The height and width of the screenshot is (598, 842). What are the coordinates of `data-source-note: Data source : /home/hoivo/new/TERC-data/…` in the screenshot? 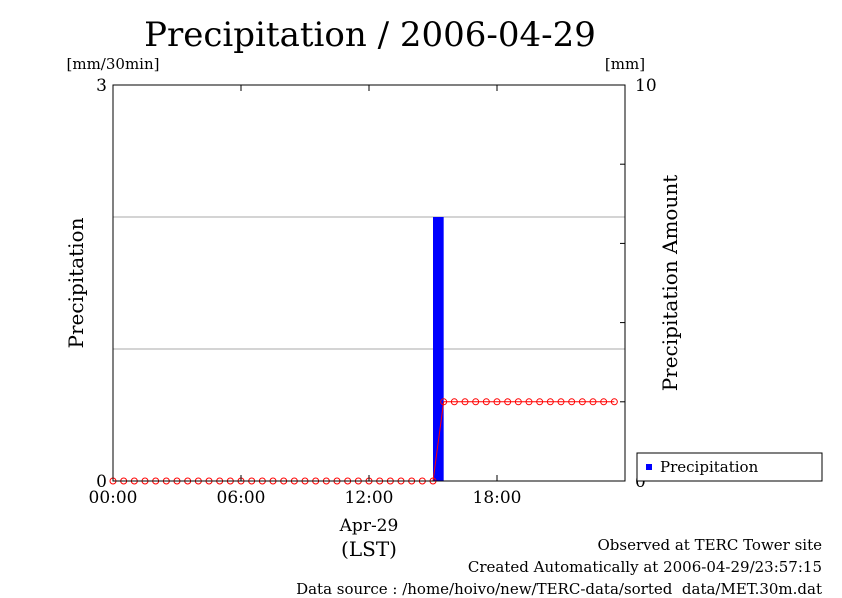 It's located at (559, 589).